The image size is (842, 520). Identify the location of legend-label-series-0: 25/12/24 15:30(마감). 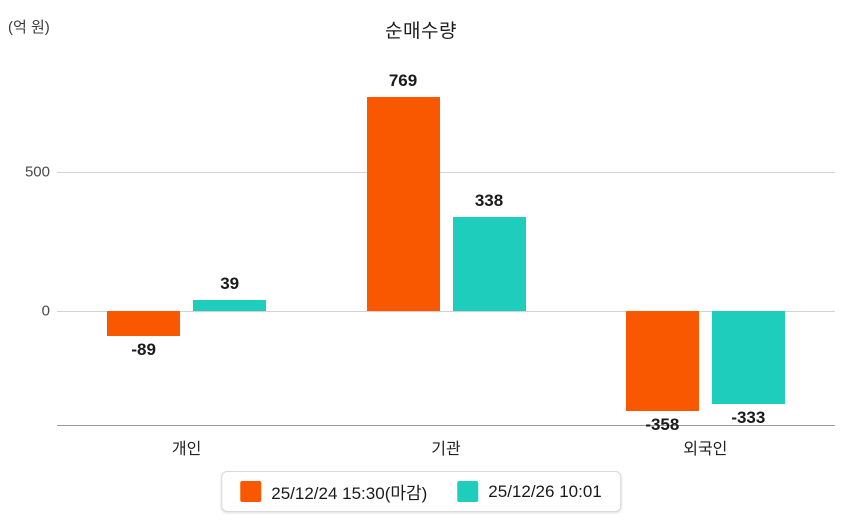
(349, 493).